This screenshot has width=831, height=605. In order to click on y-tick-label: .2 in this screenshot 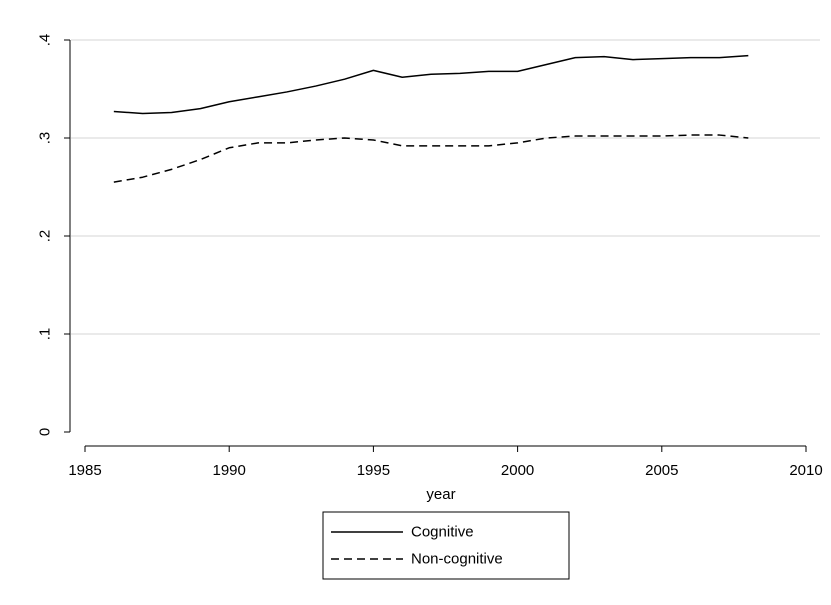, I will do `click(45, 236)`.